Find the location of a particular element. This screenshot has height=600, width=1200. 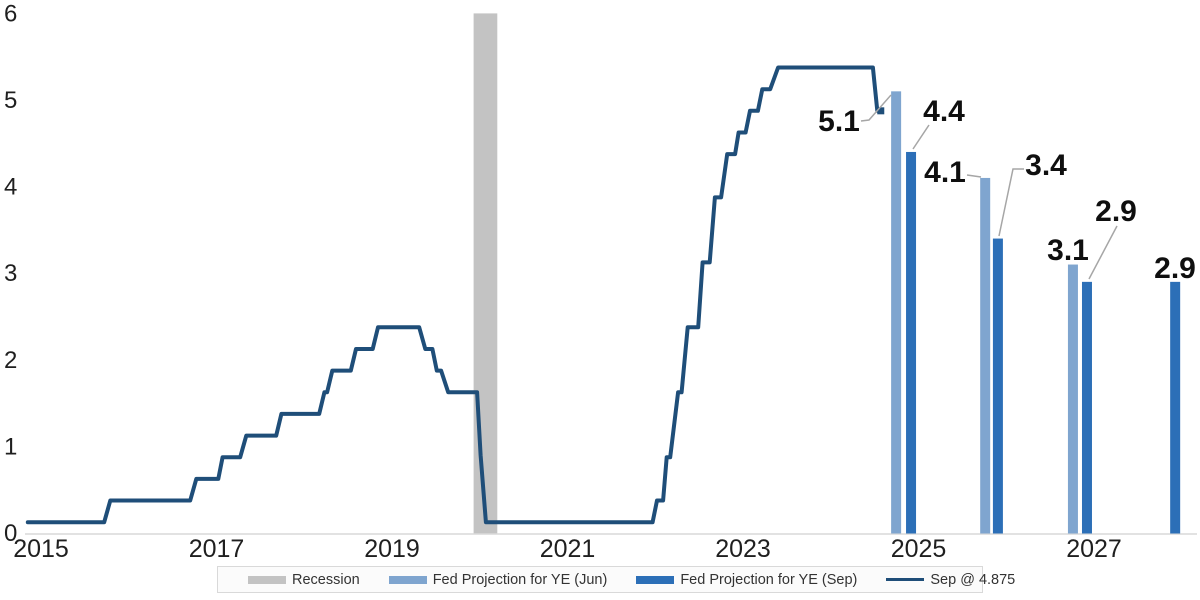

annotation-leader-2.9-5 is located at coordinates (1103, 252).